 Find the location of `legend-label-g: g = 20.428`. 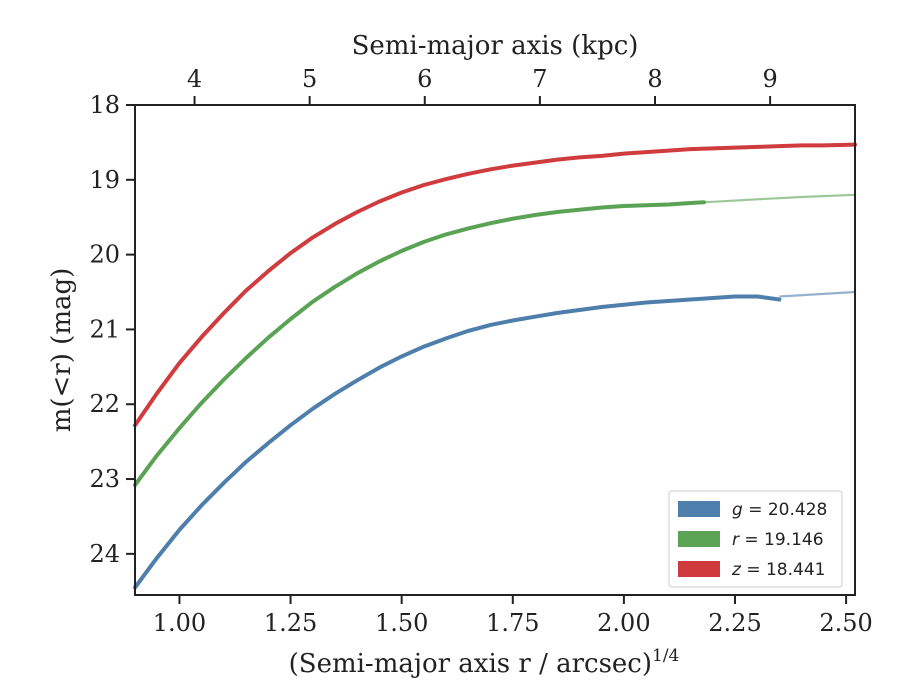

legend-label-g: g = 20.428 is located at coordinates (779, 510).